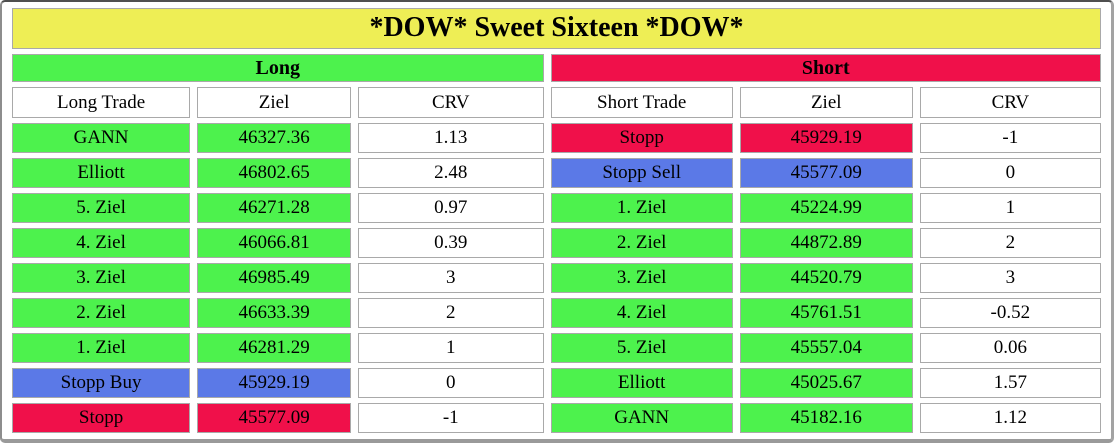 The width and height of the screenshot is (1114, 443). What do you see at coordinates (641, 417) in the screenshot?
I see `short-trade-cell: GANN` at bounding box center [641, 417].